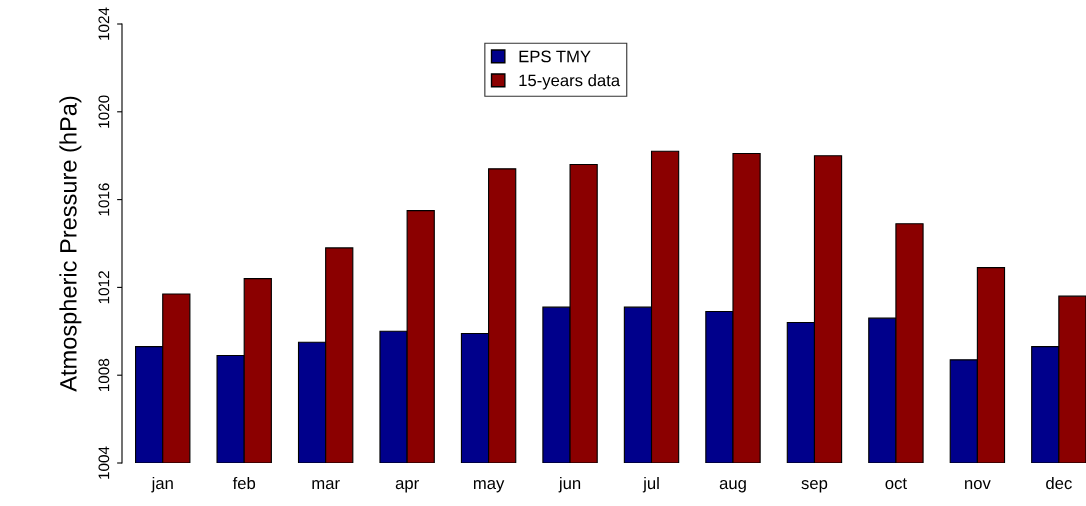 The height and width of the screenshot is (506, 1086). What do you see at coordinates (1059, 483) in the screenshot?
I see `x-tick-label: dec` at bounding box center [1059, 483].